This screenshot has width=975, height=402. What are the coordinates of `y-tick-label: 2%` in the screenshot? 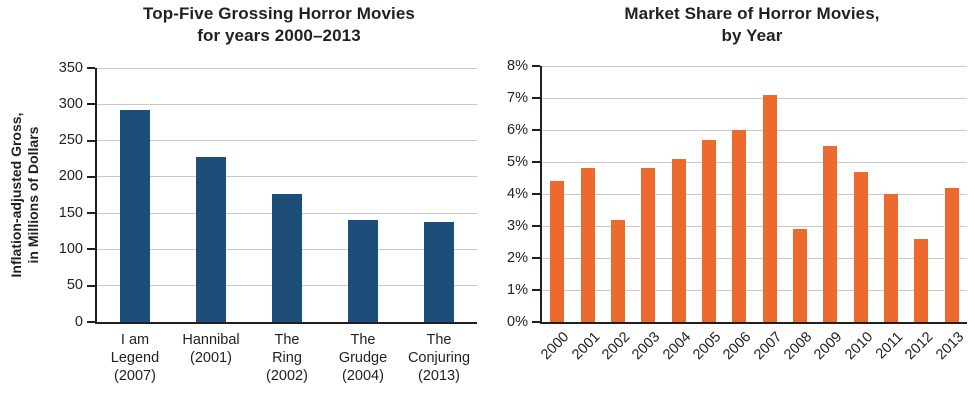 It's located at (517, 257).